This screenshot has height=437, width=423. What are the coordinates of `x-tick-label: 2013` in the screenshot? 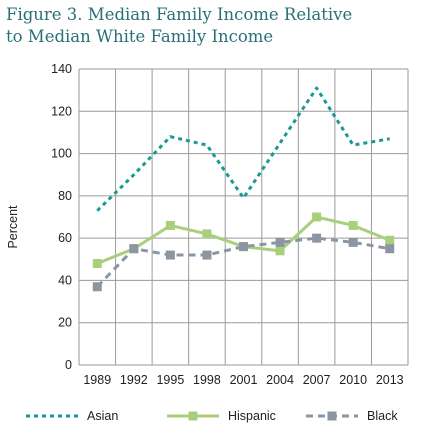 It's located at (390, 380).